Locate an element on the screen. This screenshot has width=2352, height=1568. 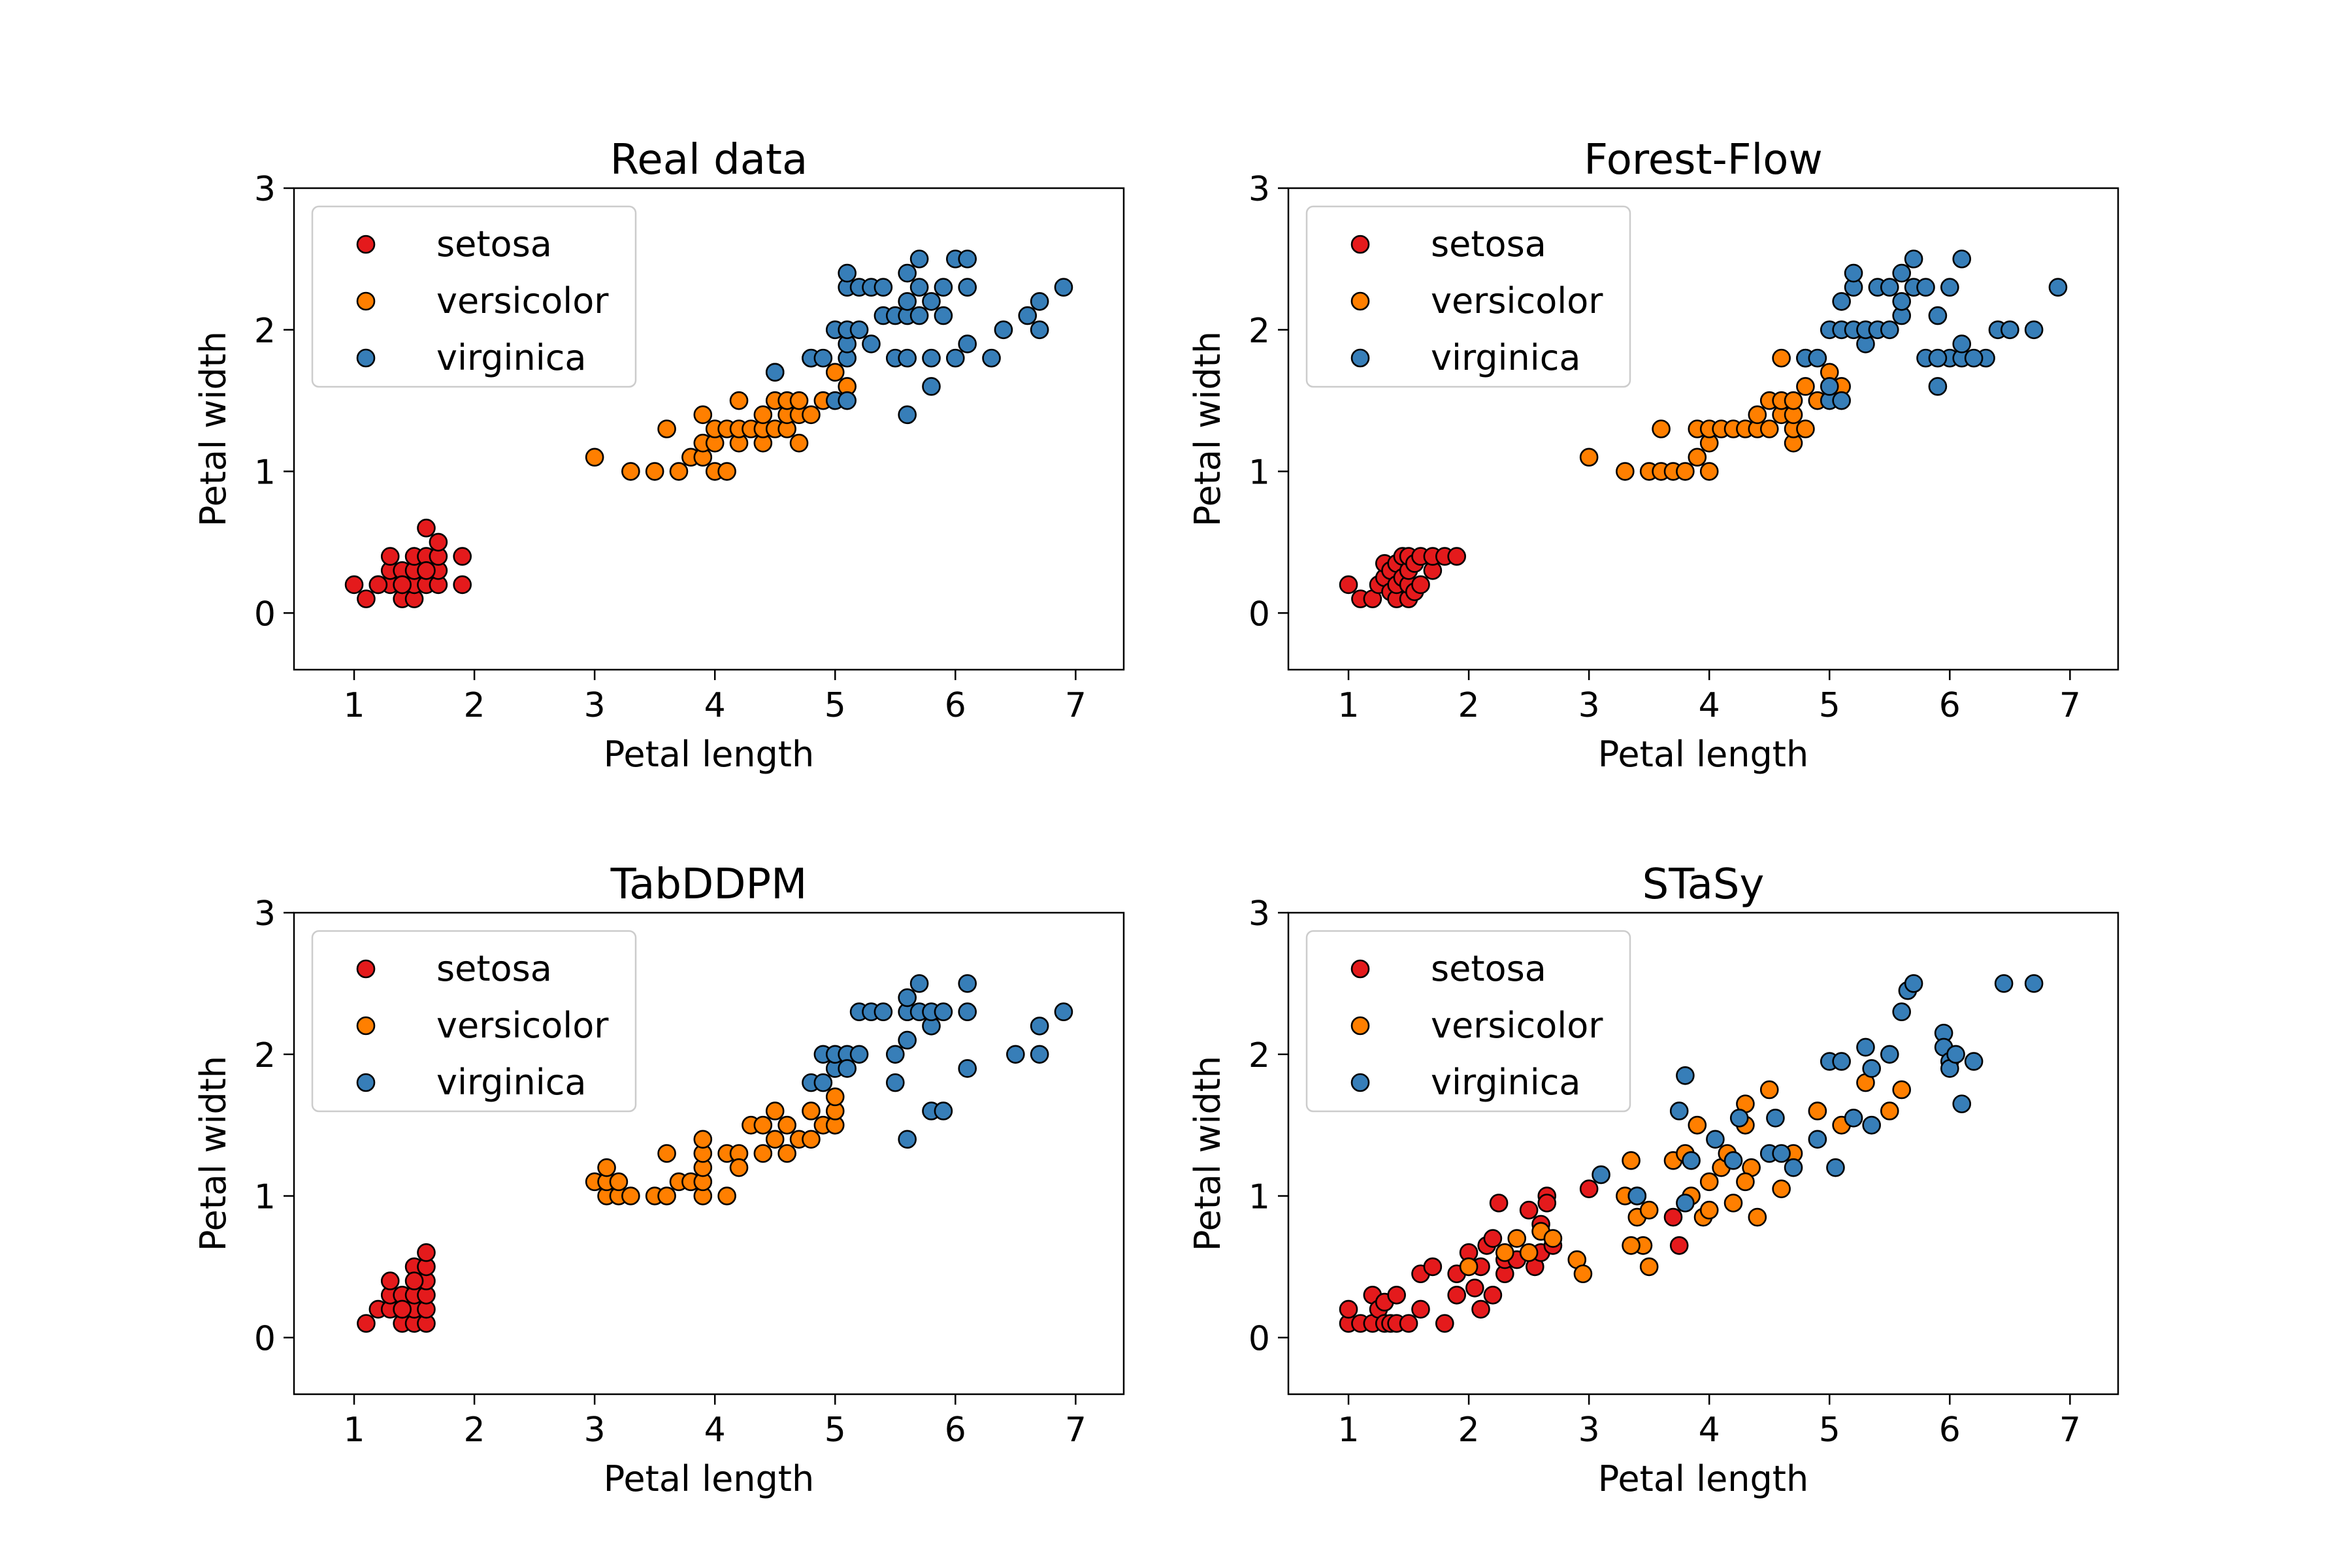
subplot-title: TabDDPM is located at coordinates (709, 884).